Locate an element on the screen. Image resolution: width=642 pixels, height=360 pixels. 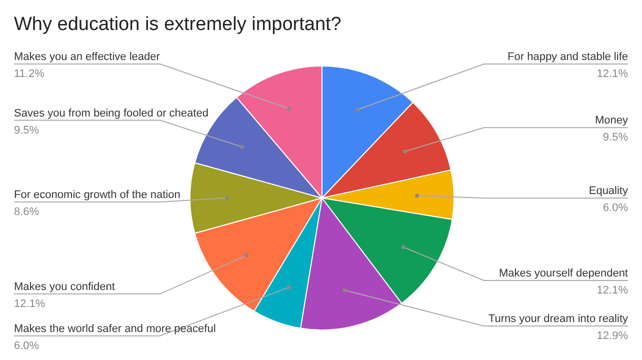
slice-label: Makes you an effective leader is located at coordinates (87, 57).